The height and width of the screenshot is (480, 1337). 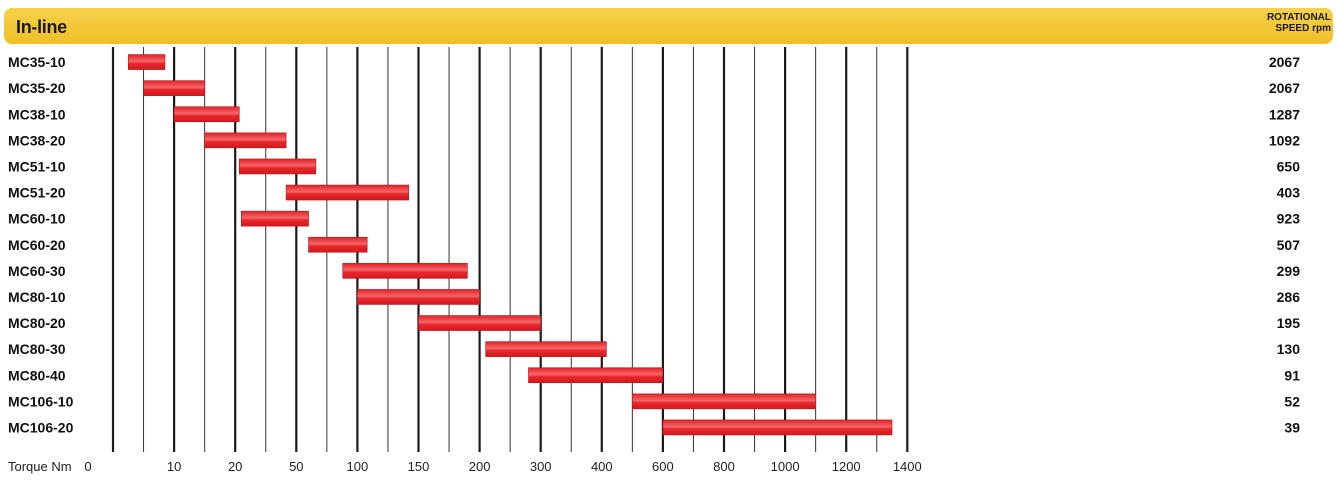 I want to click on x-tick-label: 600, so click(x=663, y=466).